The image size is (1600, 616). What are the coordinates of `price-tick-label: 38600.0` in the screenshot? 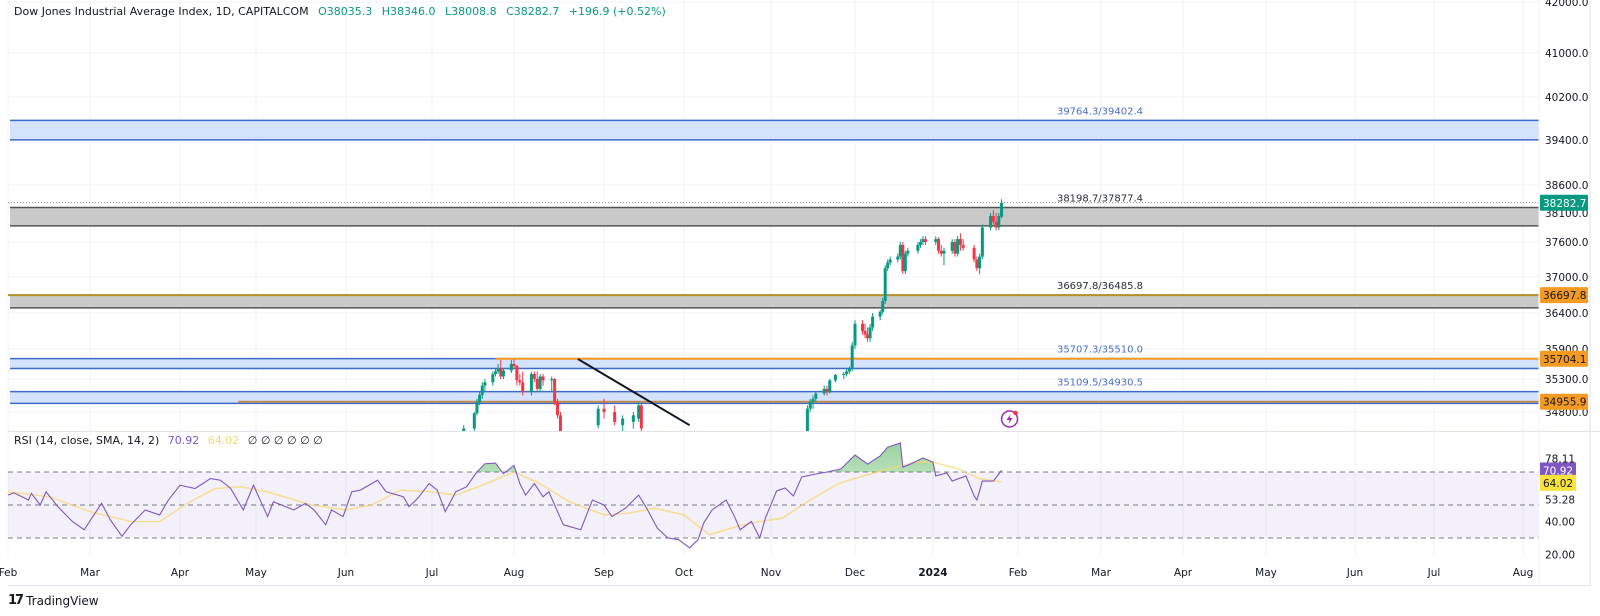 It's located at (1566, 186).